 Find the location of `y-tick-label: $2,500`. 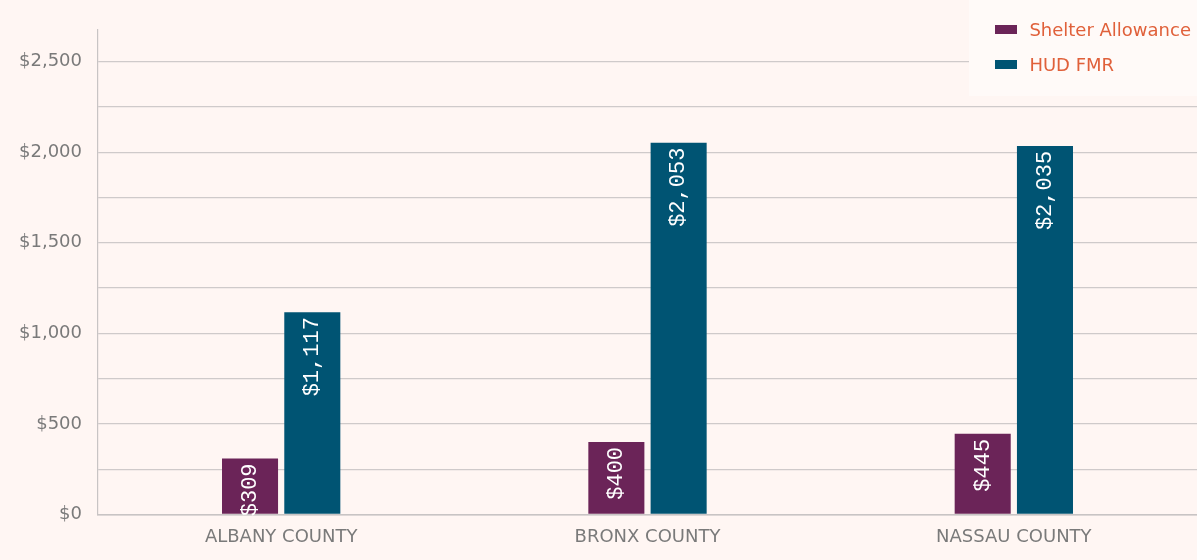

y-tick-label: $2,500 is located at coordinates (50, 60).